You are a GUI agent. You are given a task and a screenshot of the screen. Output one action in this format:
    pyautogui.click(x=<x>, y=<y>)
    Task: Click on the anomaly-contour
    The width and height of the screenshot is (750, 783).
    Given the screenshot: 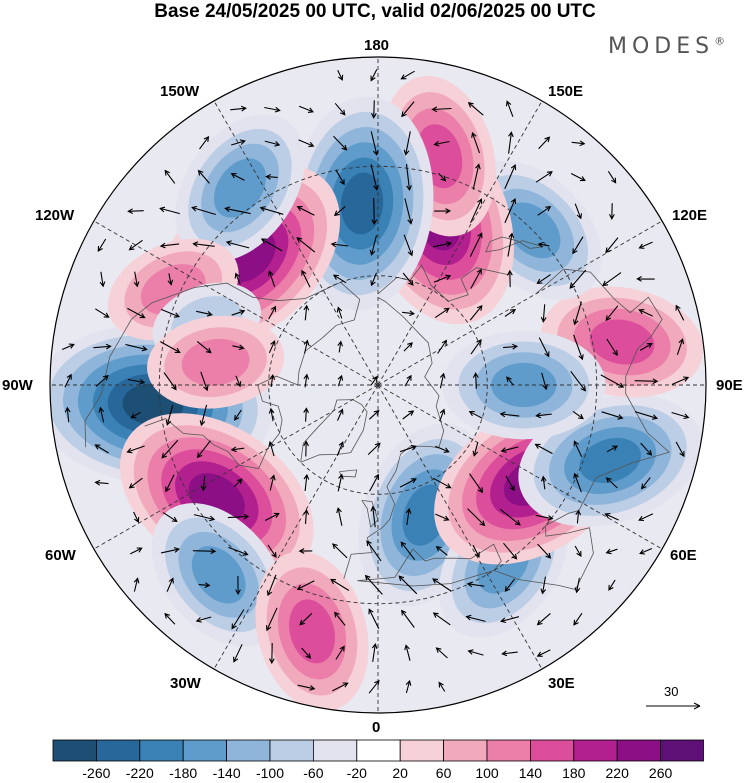 What is the action you would take?
    pyautogui.click(x=240, y=188)
    